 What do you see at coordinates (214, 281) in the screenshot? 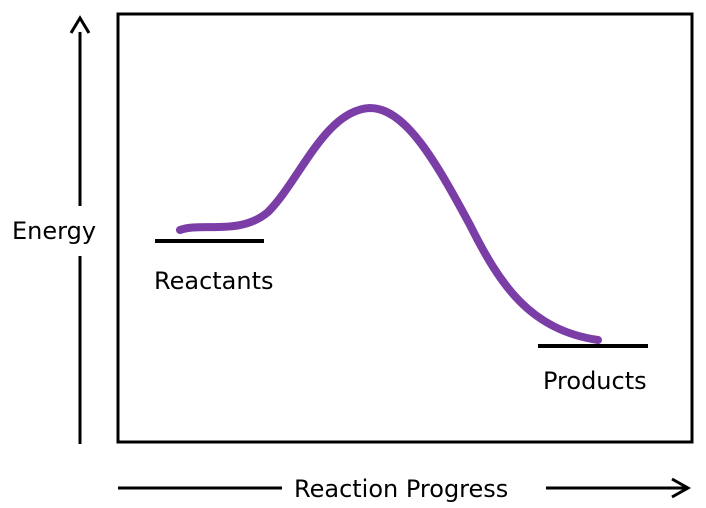
I see `reactants-label: Reactants` at bounding box center [214, 281].